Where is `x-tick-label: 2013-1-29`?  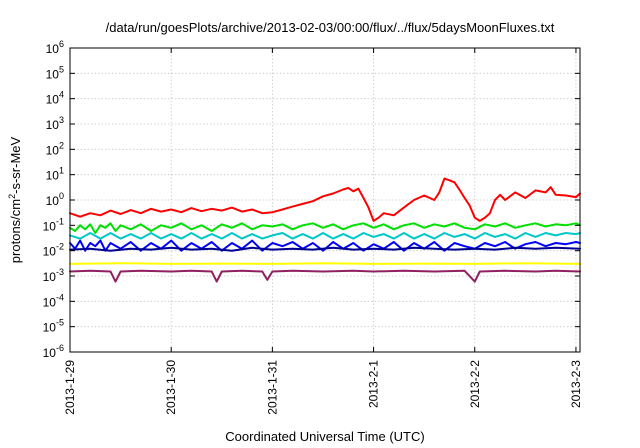
x-tick-label: 2013-1-29 is located at coordinates (70, 387).